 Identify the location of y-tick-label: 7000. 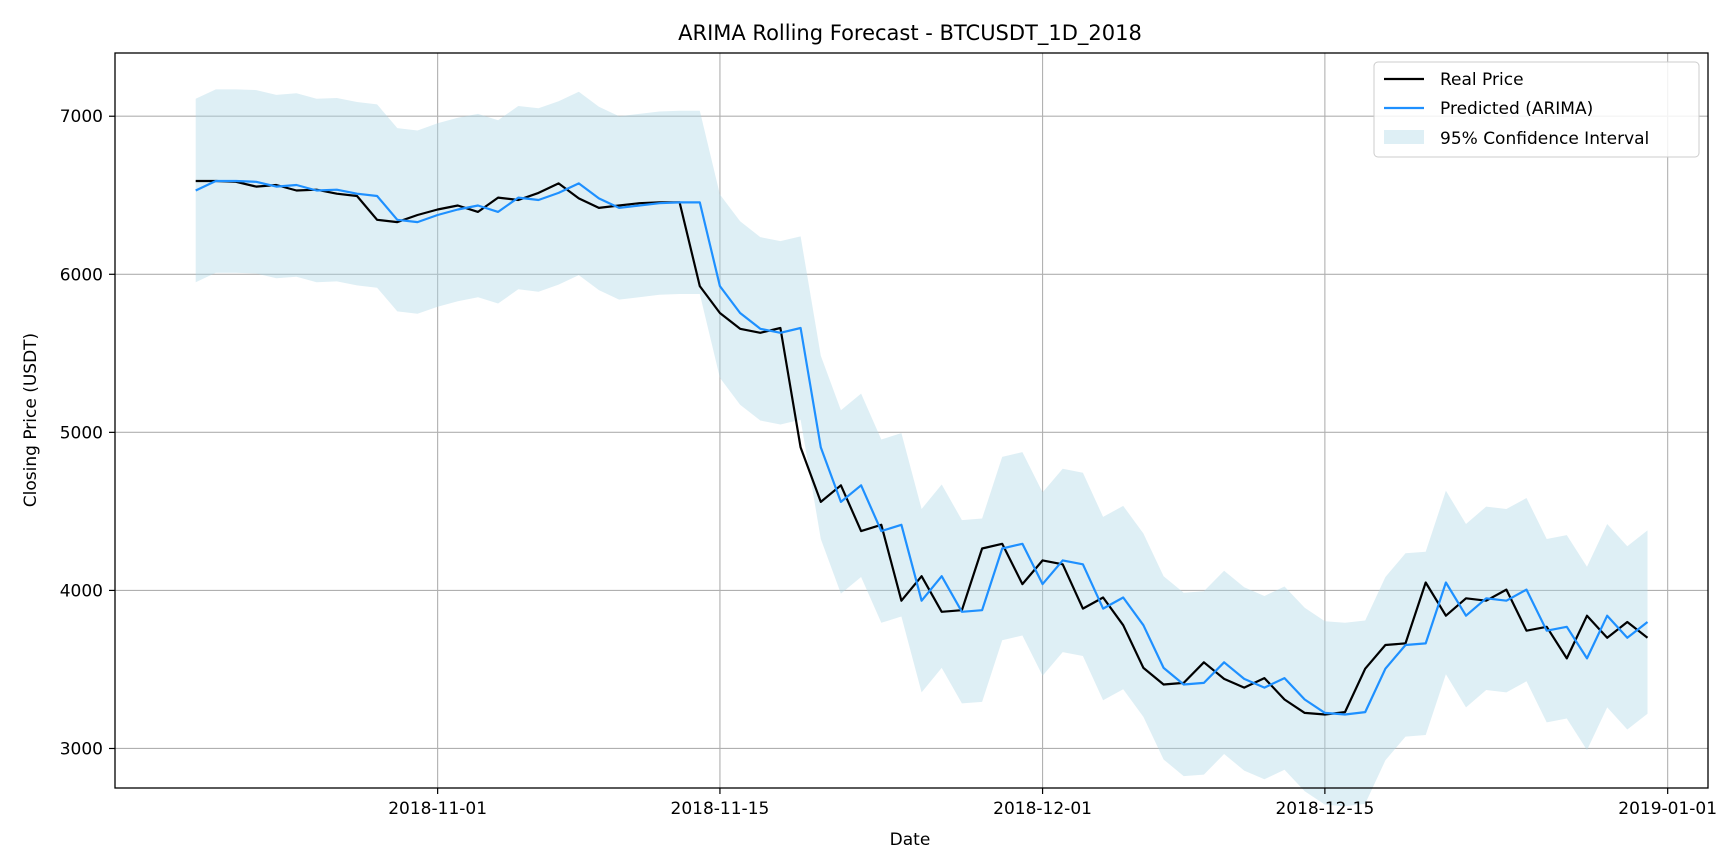
(81, 117).